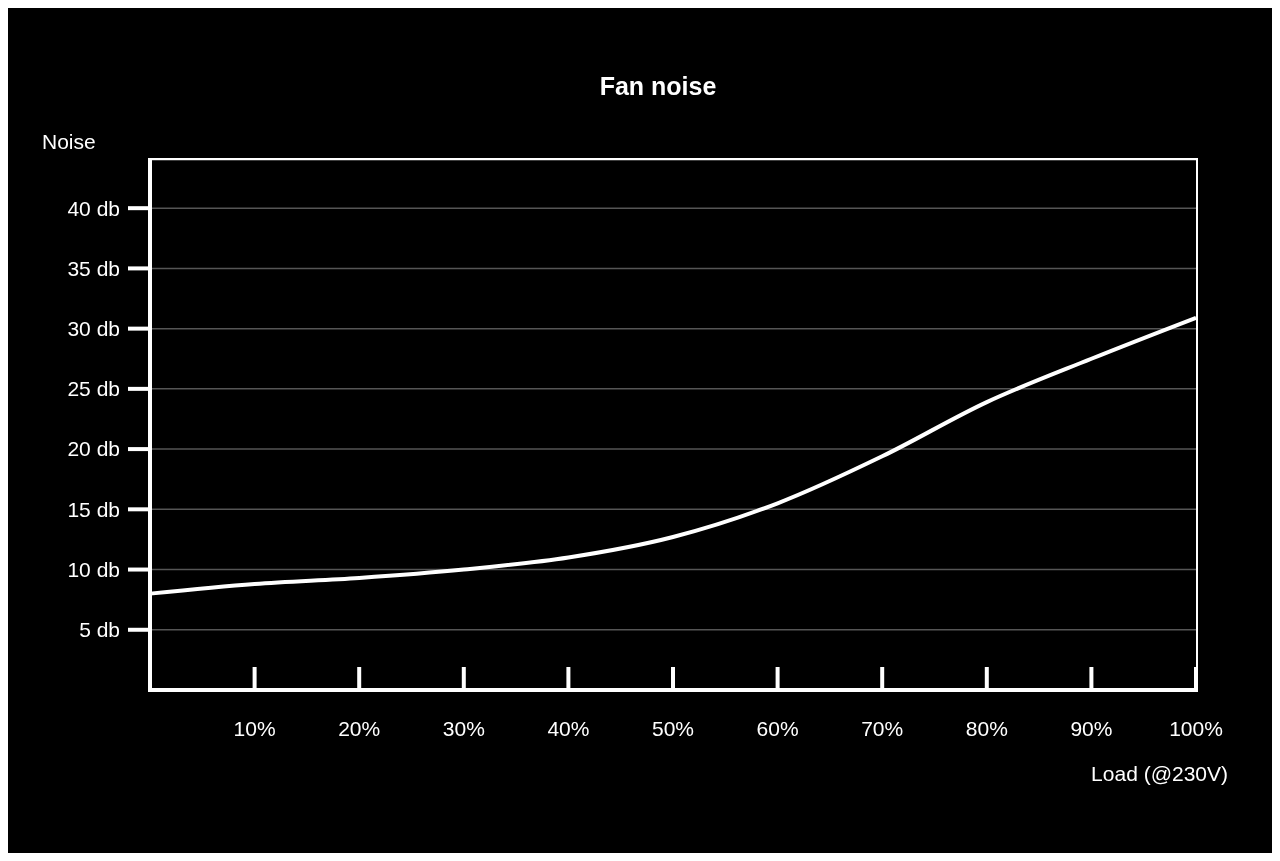 This screenshot has width=1280, height=861. I want to click on y-tick-label: 30 db, so click(93, 328).